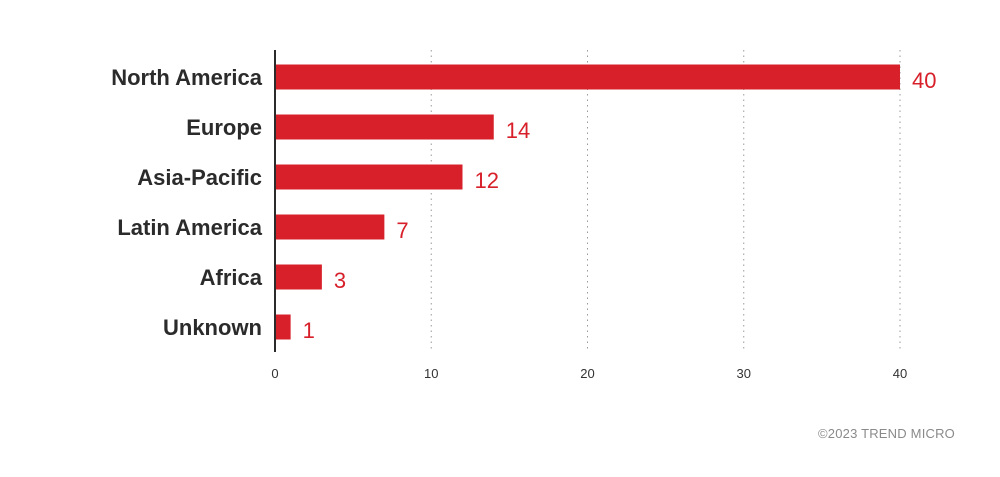  I want to click on x-tick-label-30: 30, so click(744, 373).